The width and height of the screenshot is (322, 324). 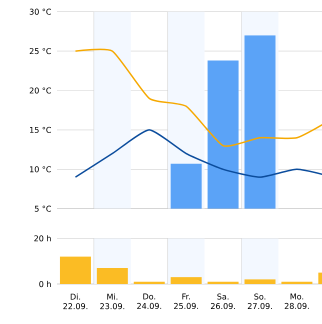 I want to click on y-tick-label: 30 °C, so click(x=41, y=11).